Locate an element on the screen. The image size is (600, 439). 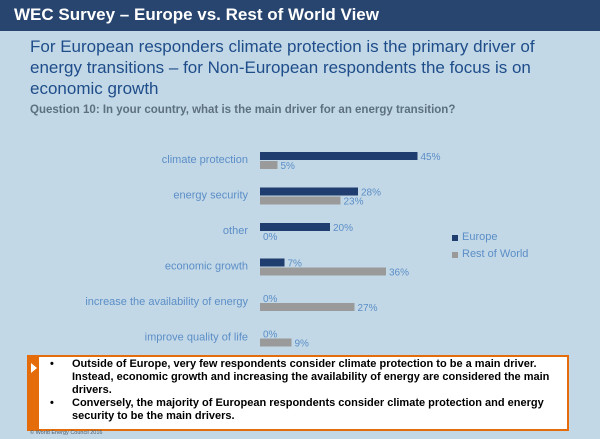
legend-item-rest-of-world: Rest of World is located at coordinates (490, 254).